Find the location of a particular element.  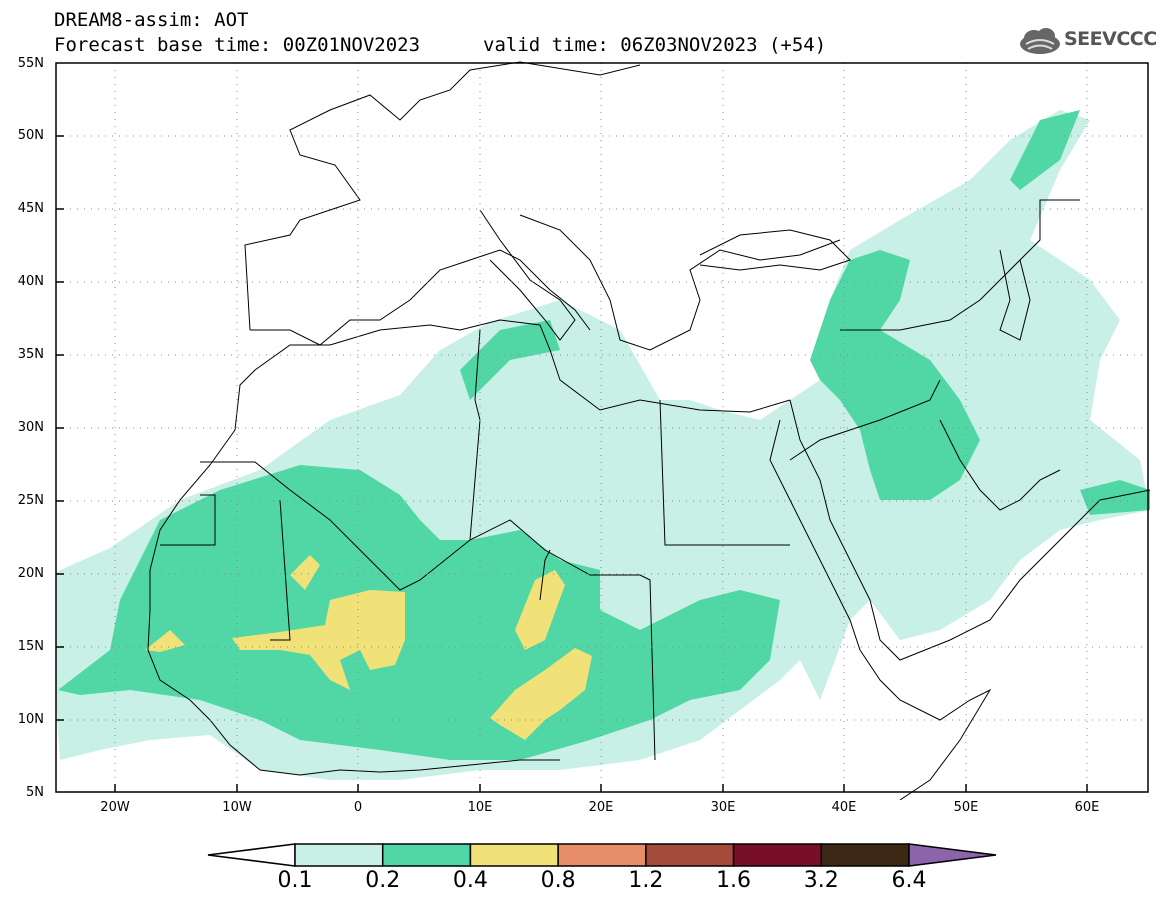

colorbar-label: 0.8 is located at coordinates (558, 880).